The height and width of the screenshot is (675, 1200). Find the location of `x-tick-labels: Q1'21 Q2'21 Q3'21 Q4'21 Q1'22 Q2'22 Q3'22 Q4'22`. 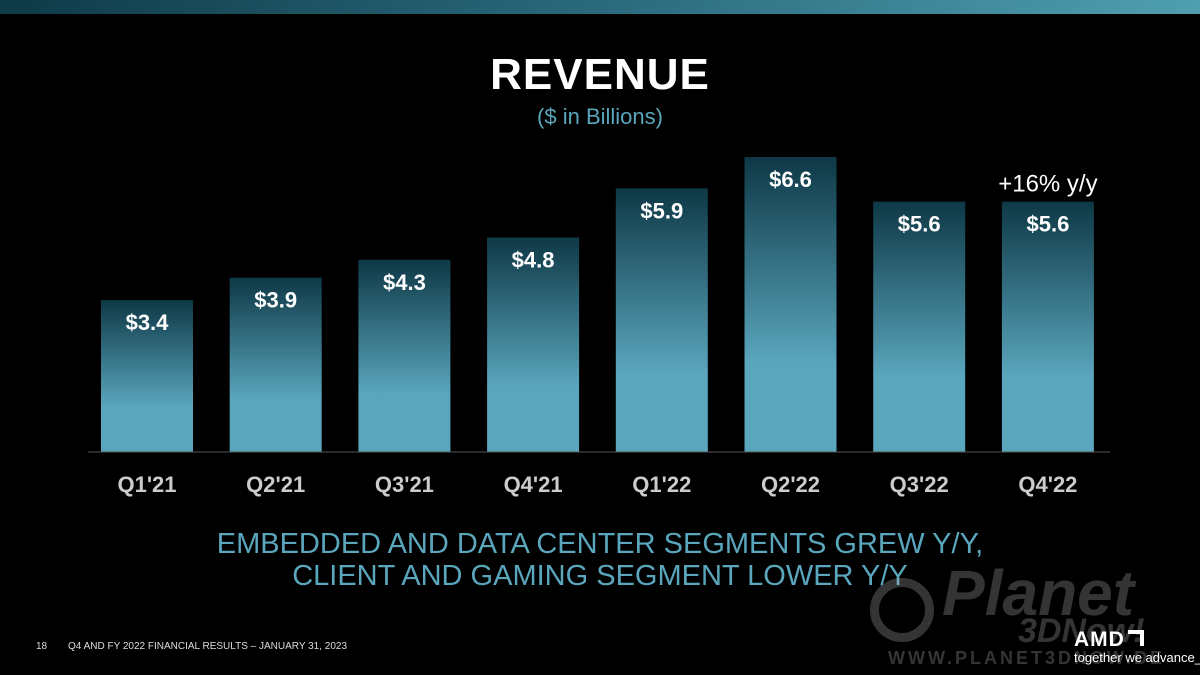

x-tick-labels: Q1'21 Q2'21 Q3'21 Q4'21 Q1'22 Q2'22 Q3'22 Q4'22 is located at coordinates (597, 484).